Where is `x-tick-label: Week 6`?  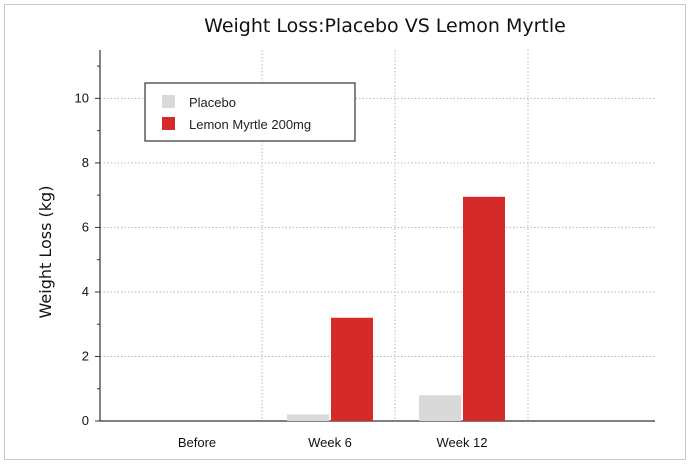
x-tick-label: Week 6 is located at coordinates (330, 442).